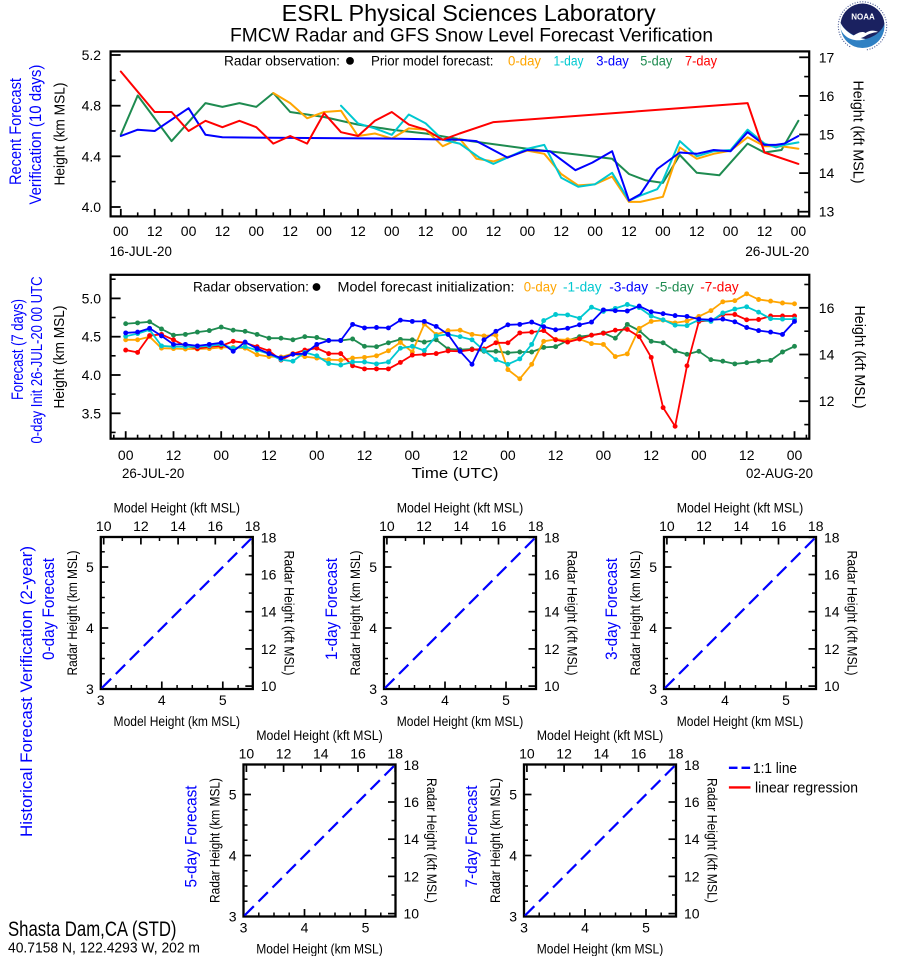 Image resolution: width=898 pixels, height=956 pixels. What do you see at coordinates (863, 17) in the screenshot?
I see `svg-text: NOAA` at bounding box center [863, 17].